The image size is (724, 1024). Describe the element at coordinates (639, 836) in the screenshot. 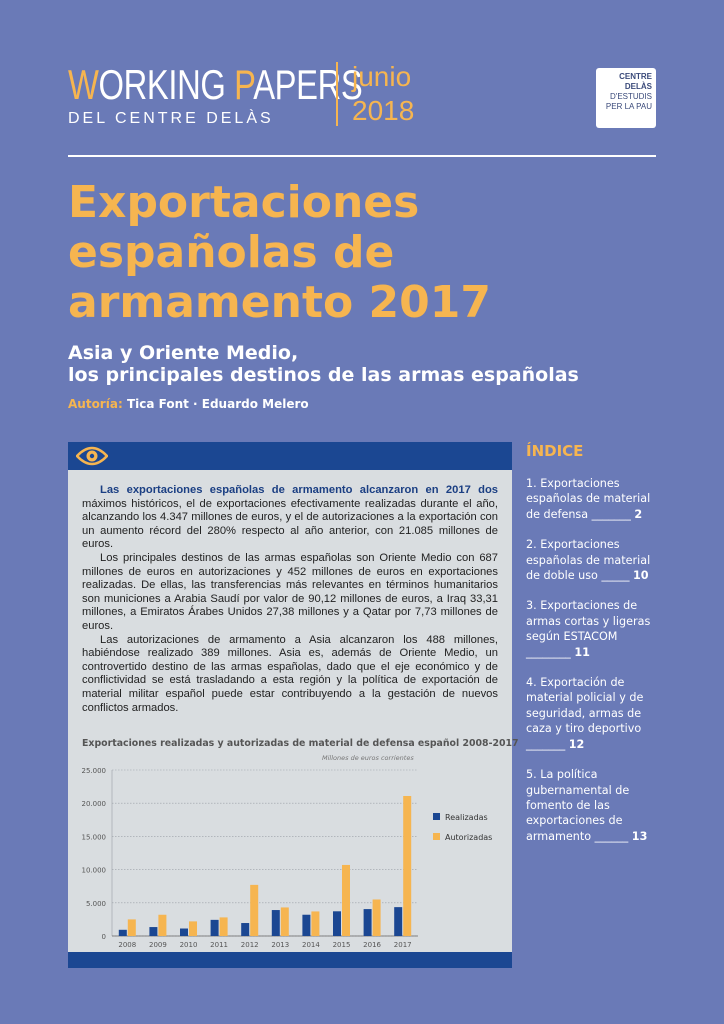

I see `index-page: 13` at that location.